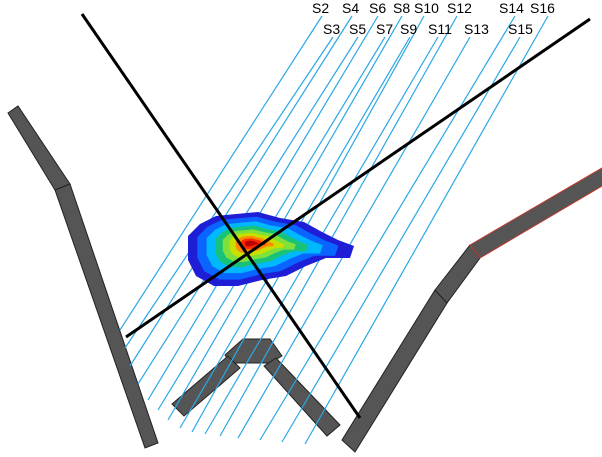 The image size is (602, 457). Describe the element at coordinates (408, 29) in the screenshot. I see `label-s9: S9` at that location.